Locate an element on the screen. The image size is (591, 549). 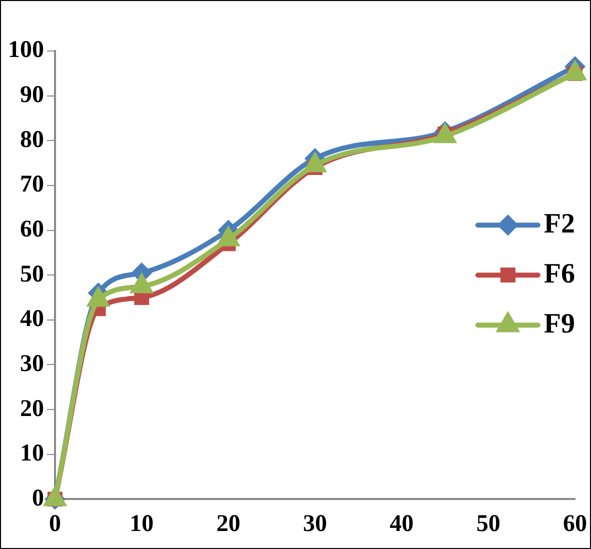
x-tick-label: 10 is located at coordinates (142, 523).